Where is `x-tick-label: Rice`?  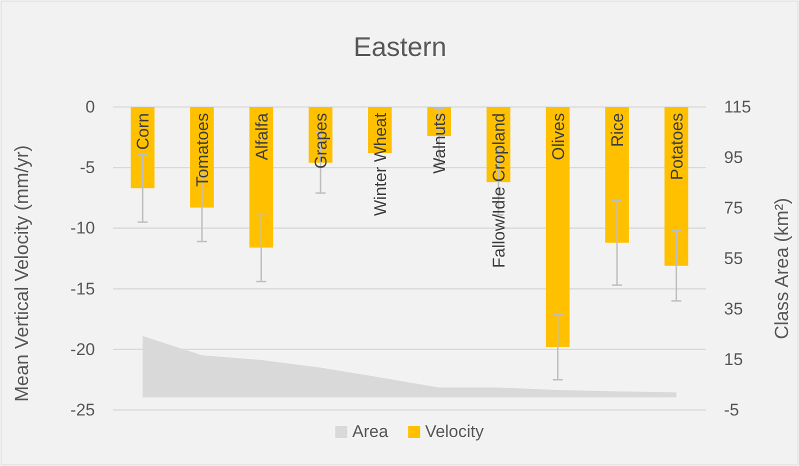 x-tick-label: Rice is located at coordinates (618, 130).